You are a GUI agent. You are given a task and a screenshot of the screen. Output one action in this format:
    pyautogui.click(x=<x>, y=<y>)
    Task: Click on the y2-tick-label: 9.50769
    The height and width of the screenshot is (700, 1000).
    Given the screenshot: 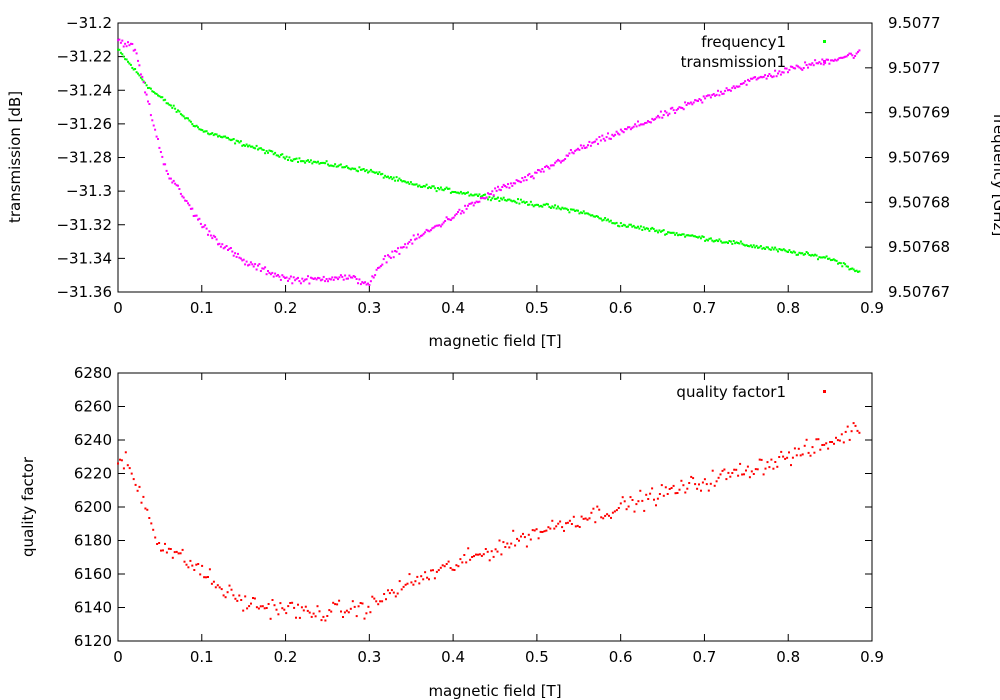 What is the action you would take?
    pyautogui.click(x=919, y=113)
    